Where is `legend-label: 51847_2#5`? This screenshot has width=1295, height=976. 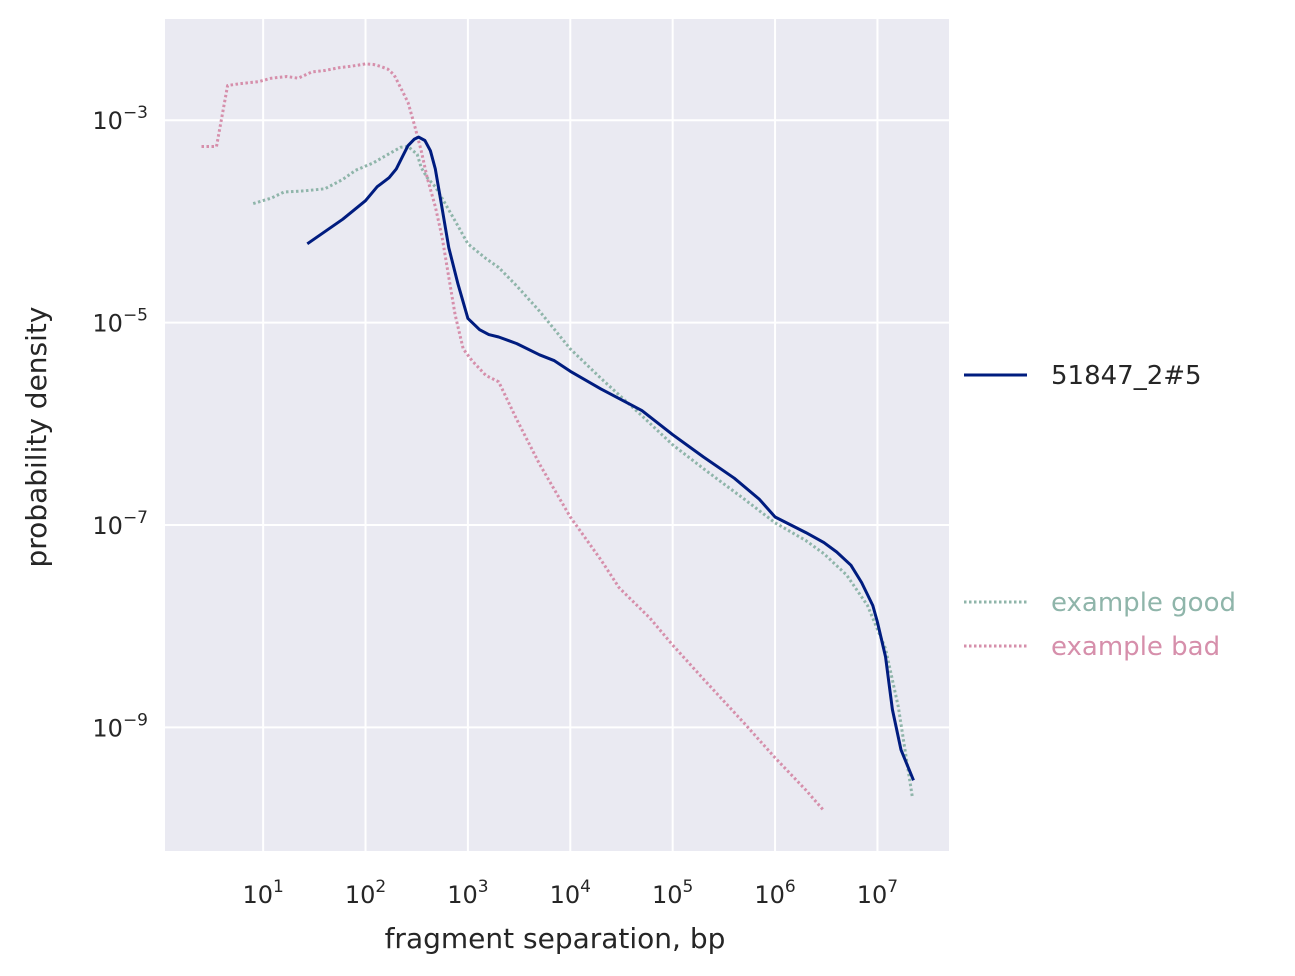 legend-label: 51847_2#5 is located at coordinates (1126, 376).